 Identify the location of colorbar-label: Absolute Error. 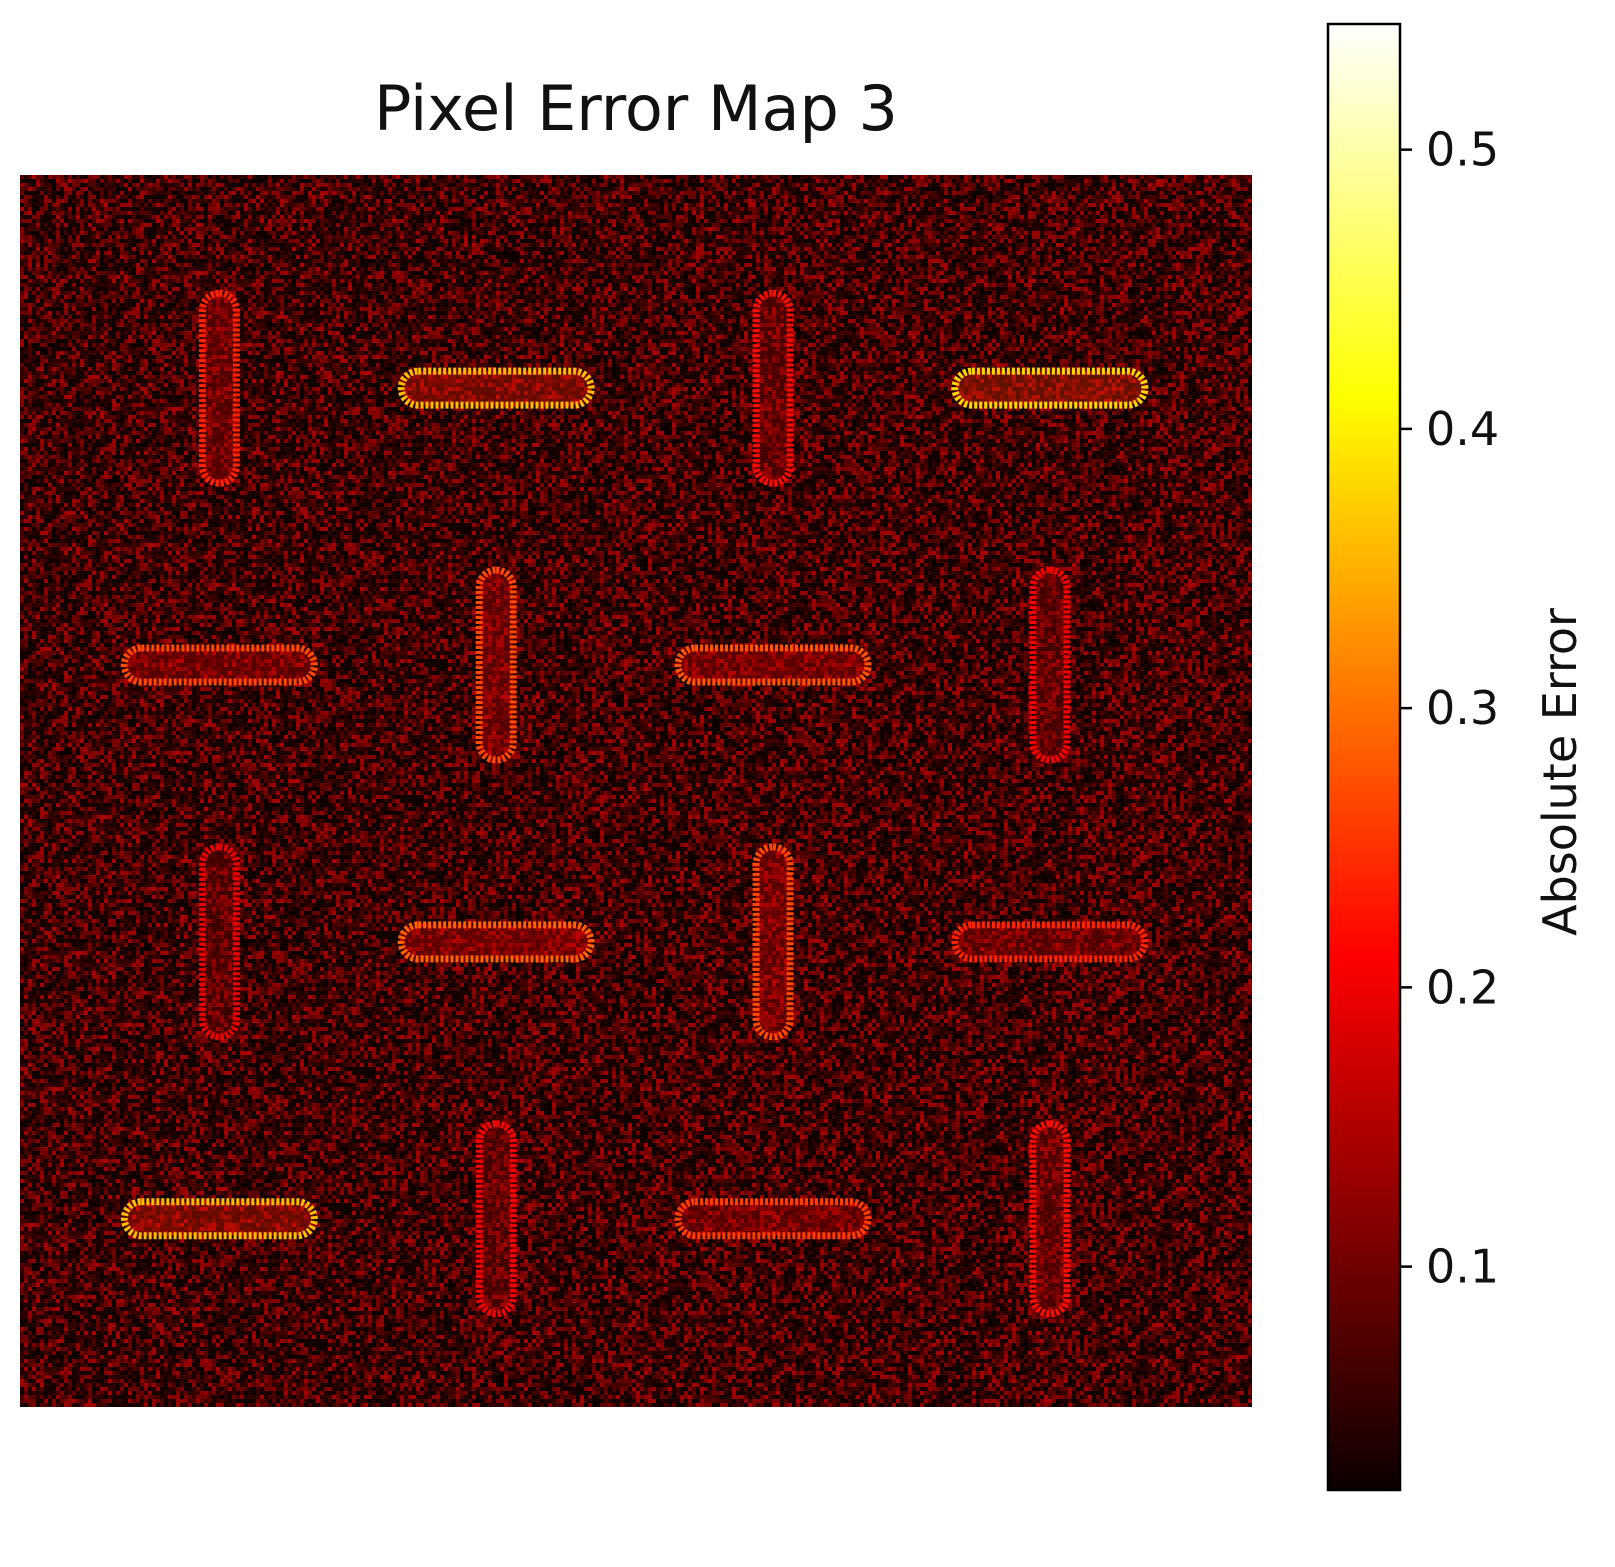
(1560, 772).